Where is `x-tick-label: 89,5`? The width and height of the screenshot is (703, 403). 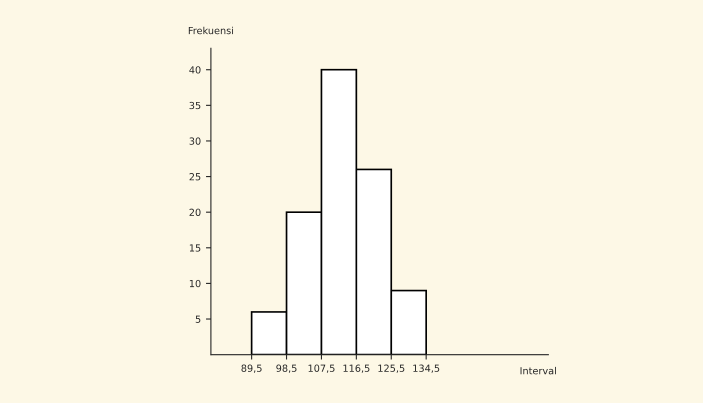
x-tick-label: 89,5 is located at coordinates (251, 368).